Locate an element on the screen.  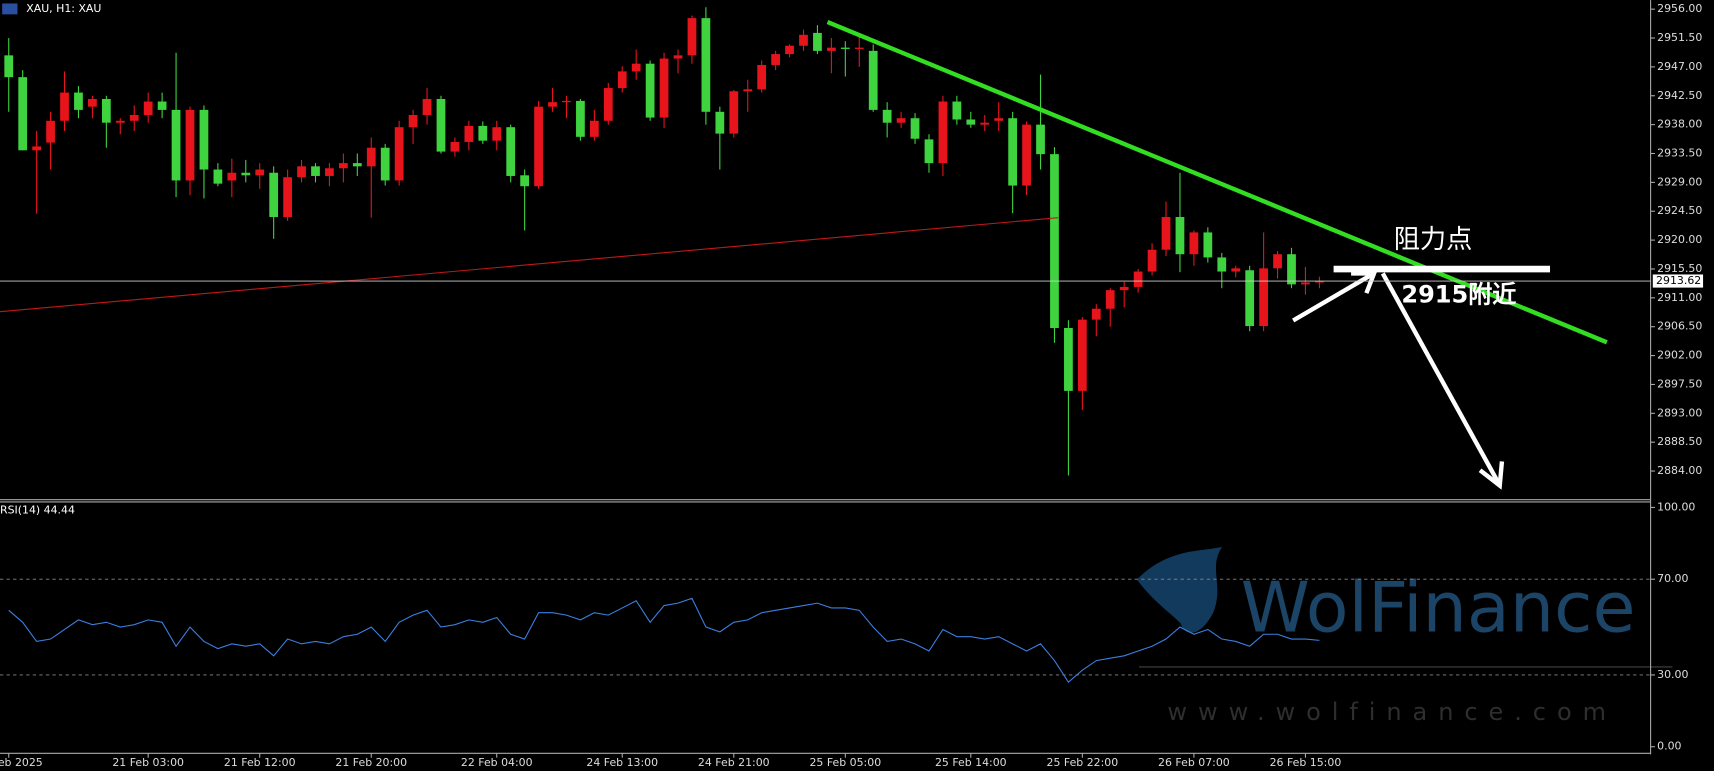
y-tick-label: 2920.00 is located at coordinates (1679, 239).